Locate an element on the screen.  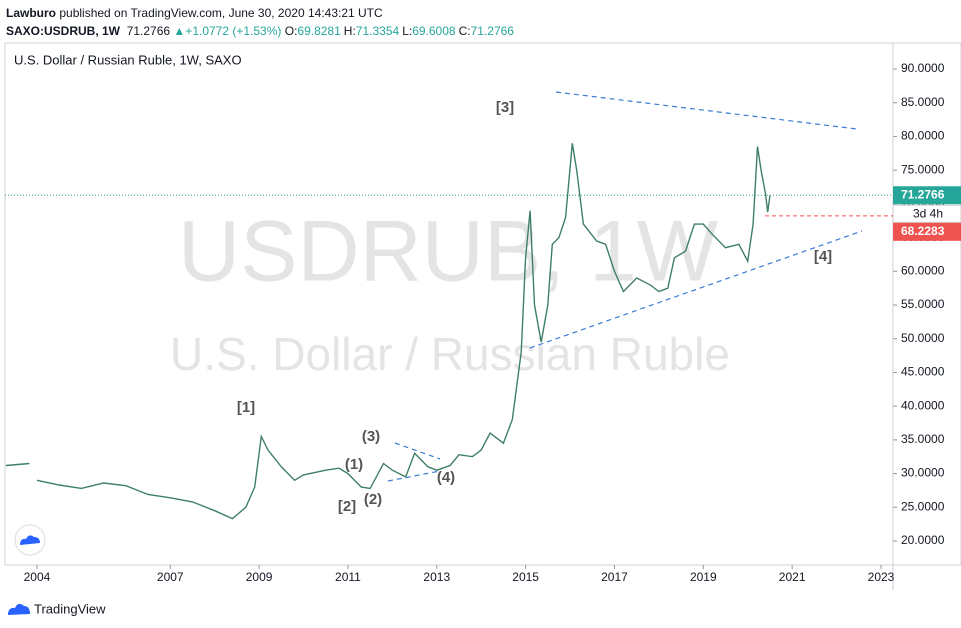
change-arrow: ▲ is located at coordinates (179, 31).